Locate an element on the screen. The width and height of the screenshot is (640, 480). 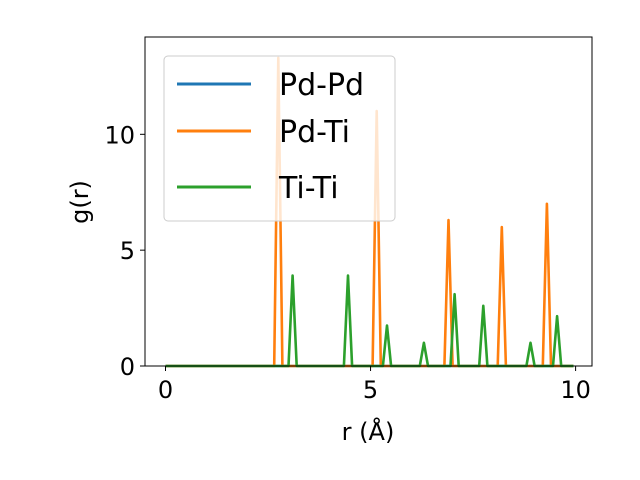
legend-box is located at coordinates (279, 138).